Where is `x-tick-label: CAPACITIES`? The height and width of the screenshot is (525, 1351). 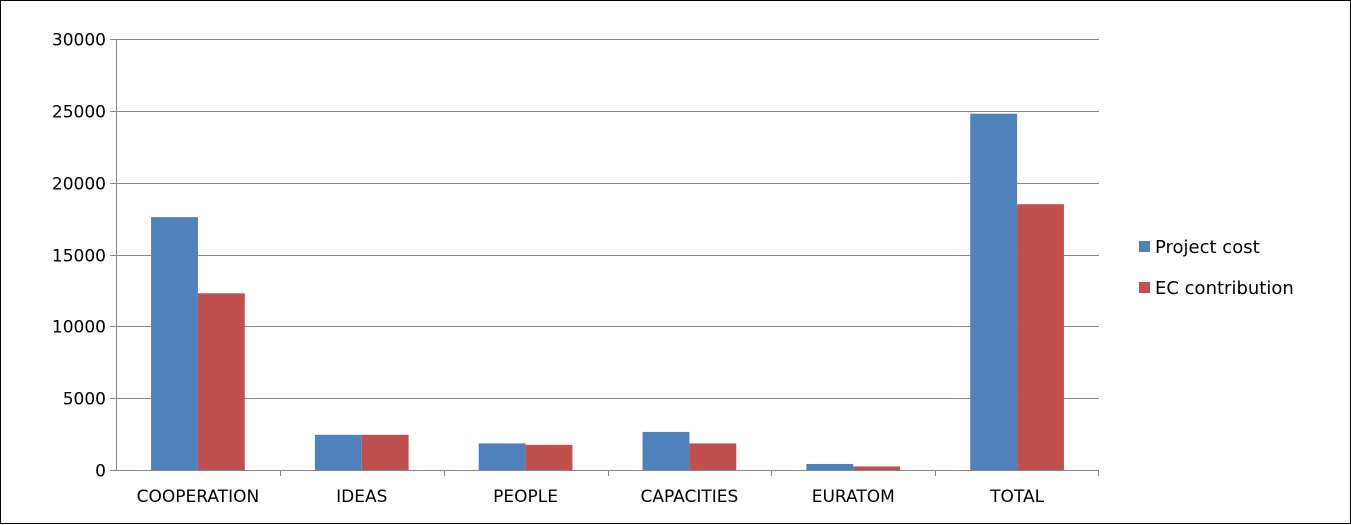 x-tick-label: CAPACITIES is located at coordinates (690, 497).